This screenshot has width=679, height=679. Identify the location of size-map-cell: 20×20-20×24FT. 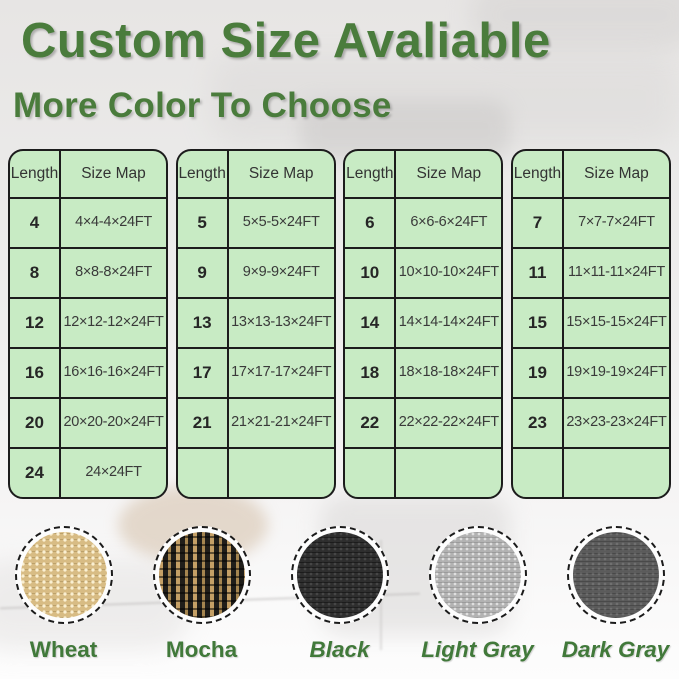
(112, 422).